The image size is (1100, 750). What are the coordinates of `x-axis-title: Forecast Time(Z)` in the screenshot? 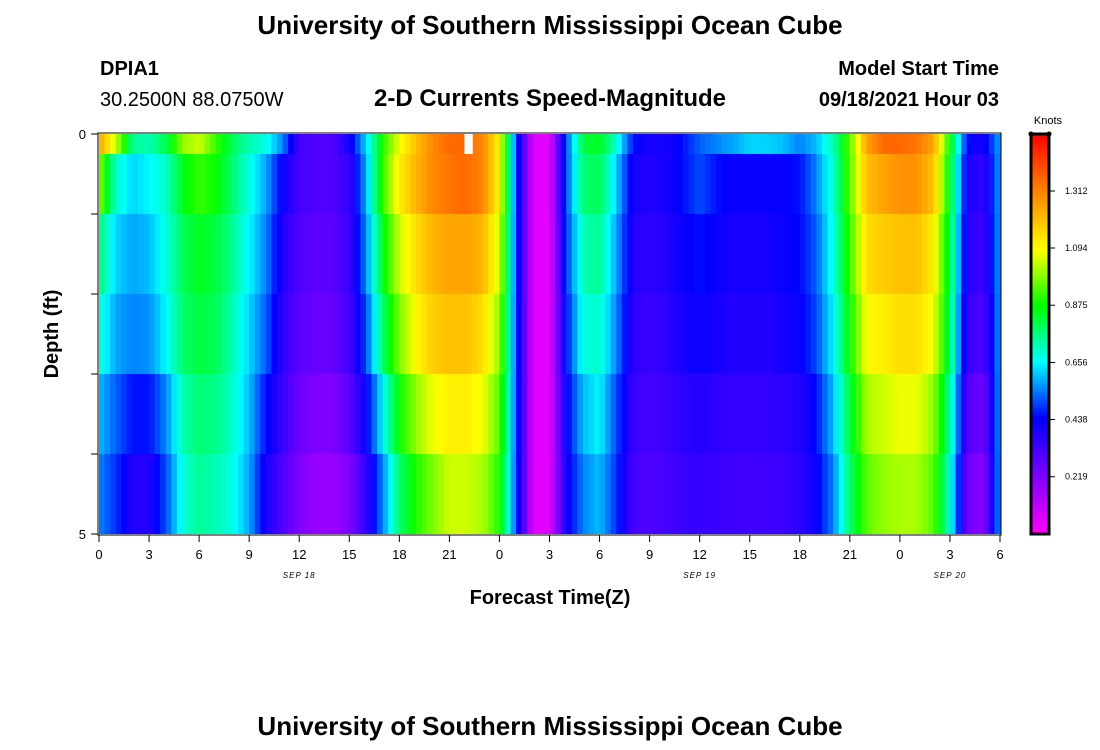 It's located at (550, 598).